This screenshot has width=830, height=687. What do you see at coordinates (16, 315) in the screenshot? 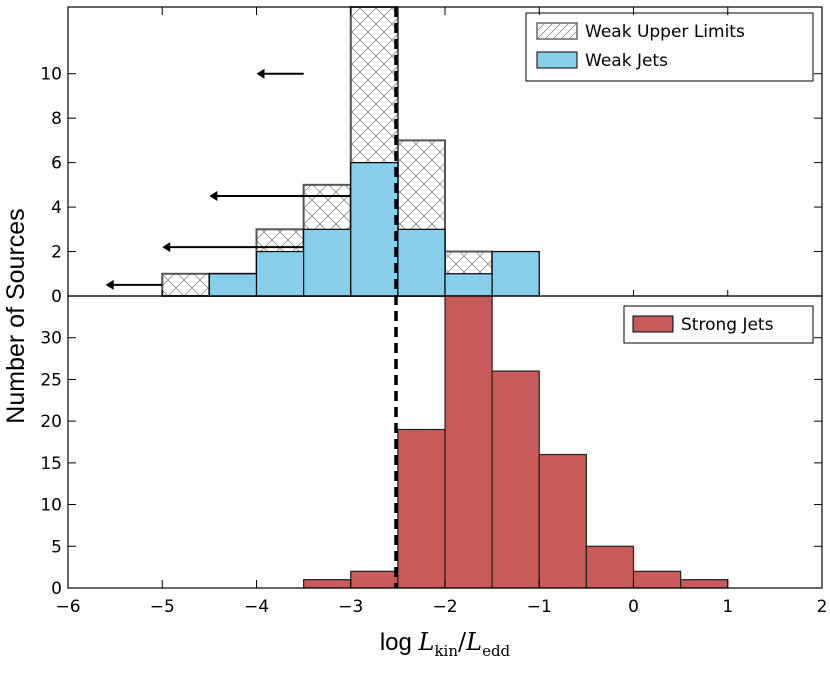
I see `y-axis-title: Number of Sources` at bounding box center [16, 315].